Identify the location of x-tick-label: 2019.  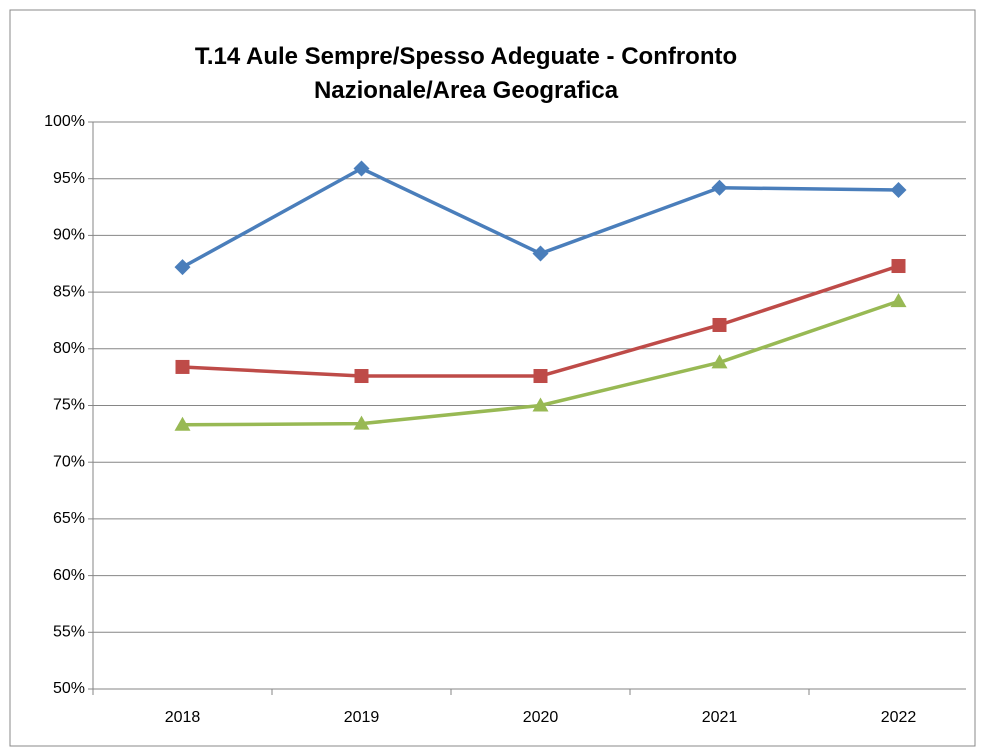
(362, 717).